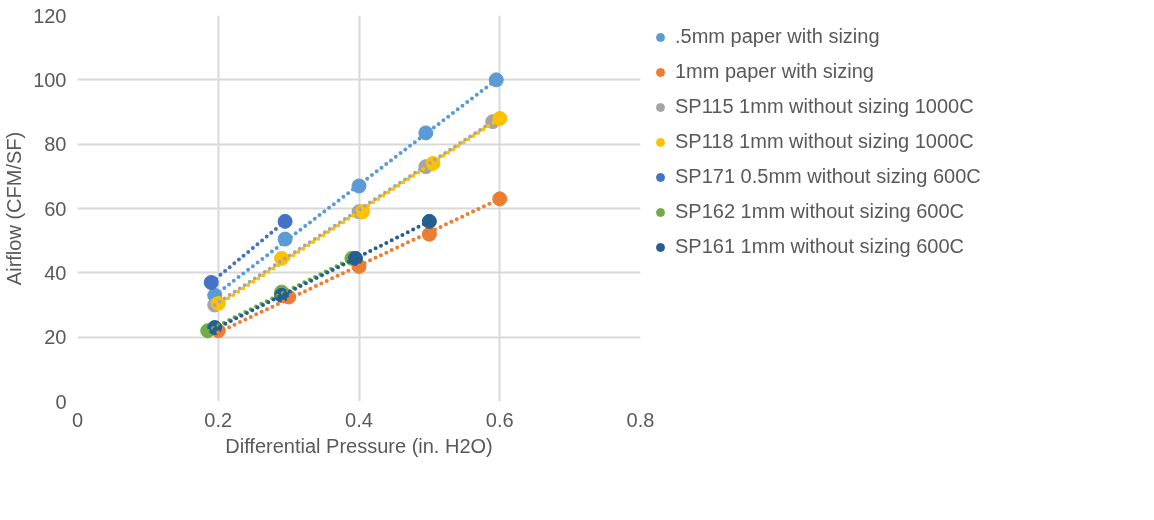 The width and height of the screenshot is (1154, 520). Describe the element at coordinates (828, 176) in the screenshot. I see `legend-label: SP171 0.5mm without sizing 600C` at that location.